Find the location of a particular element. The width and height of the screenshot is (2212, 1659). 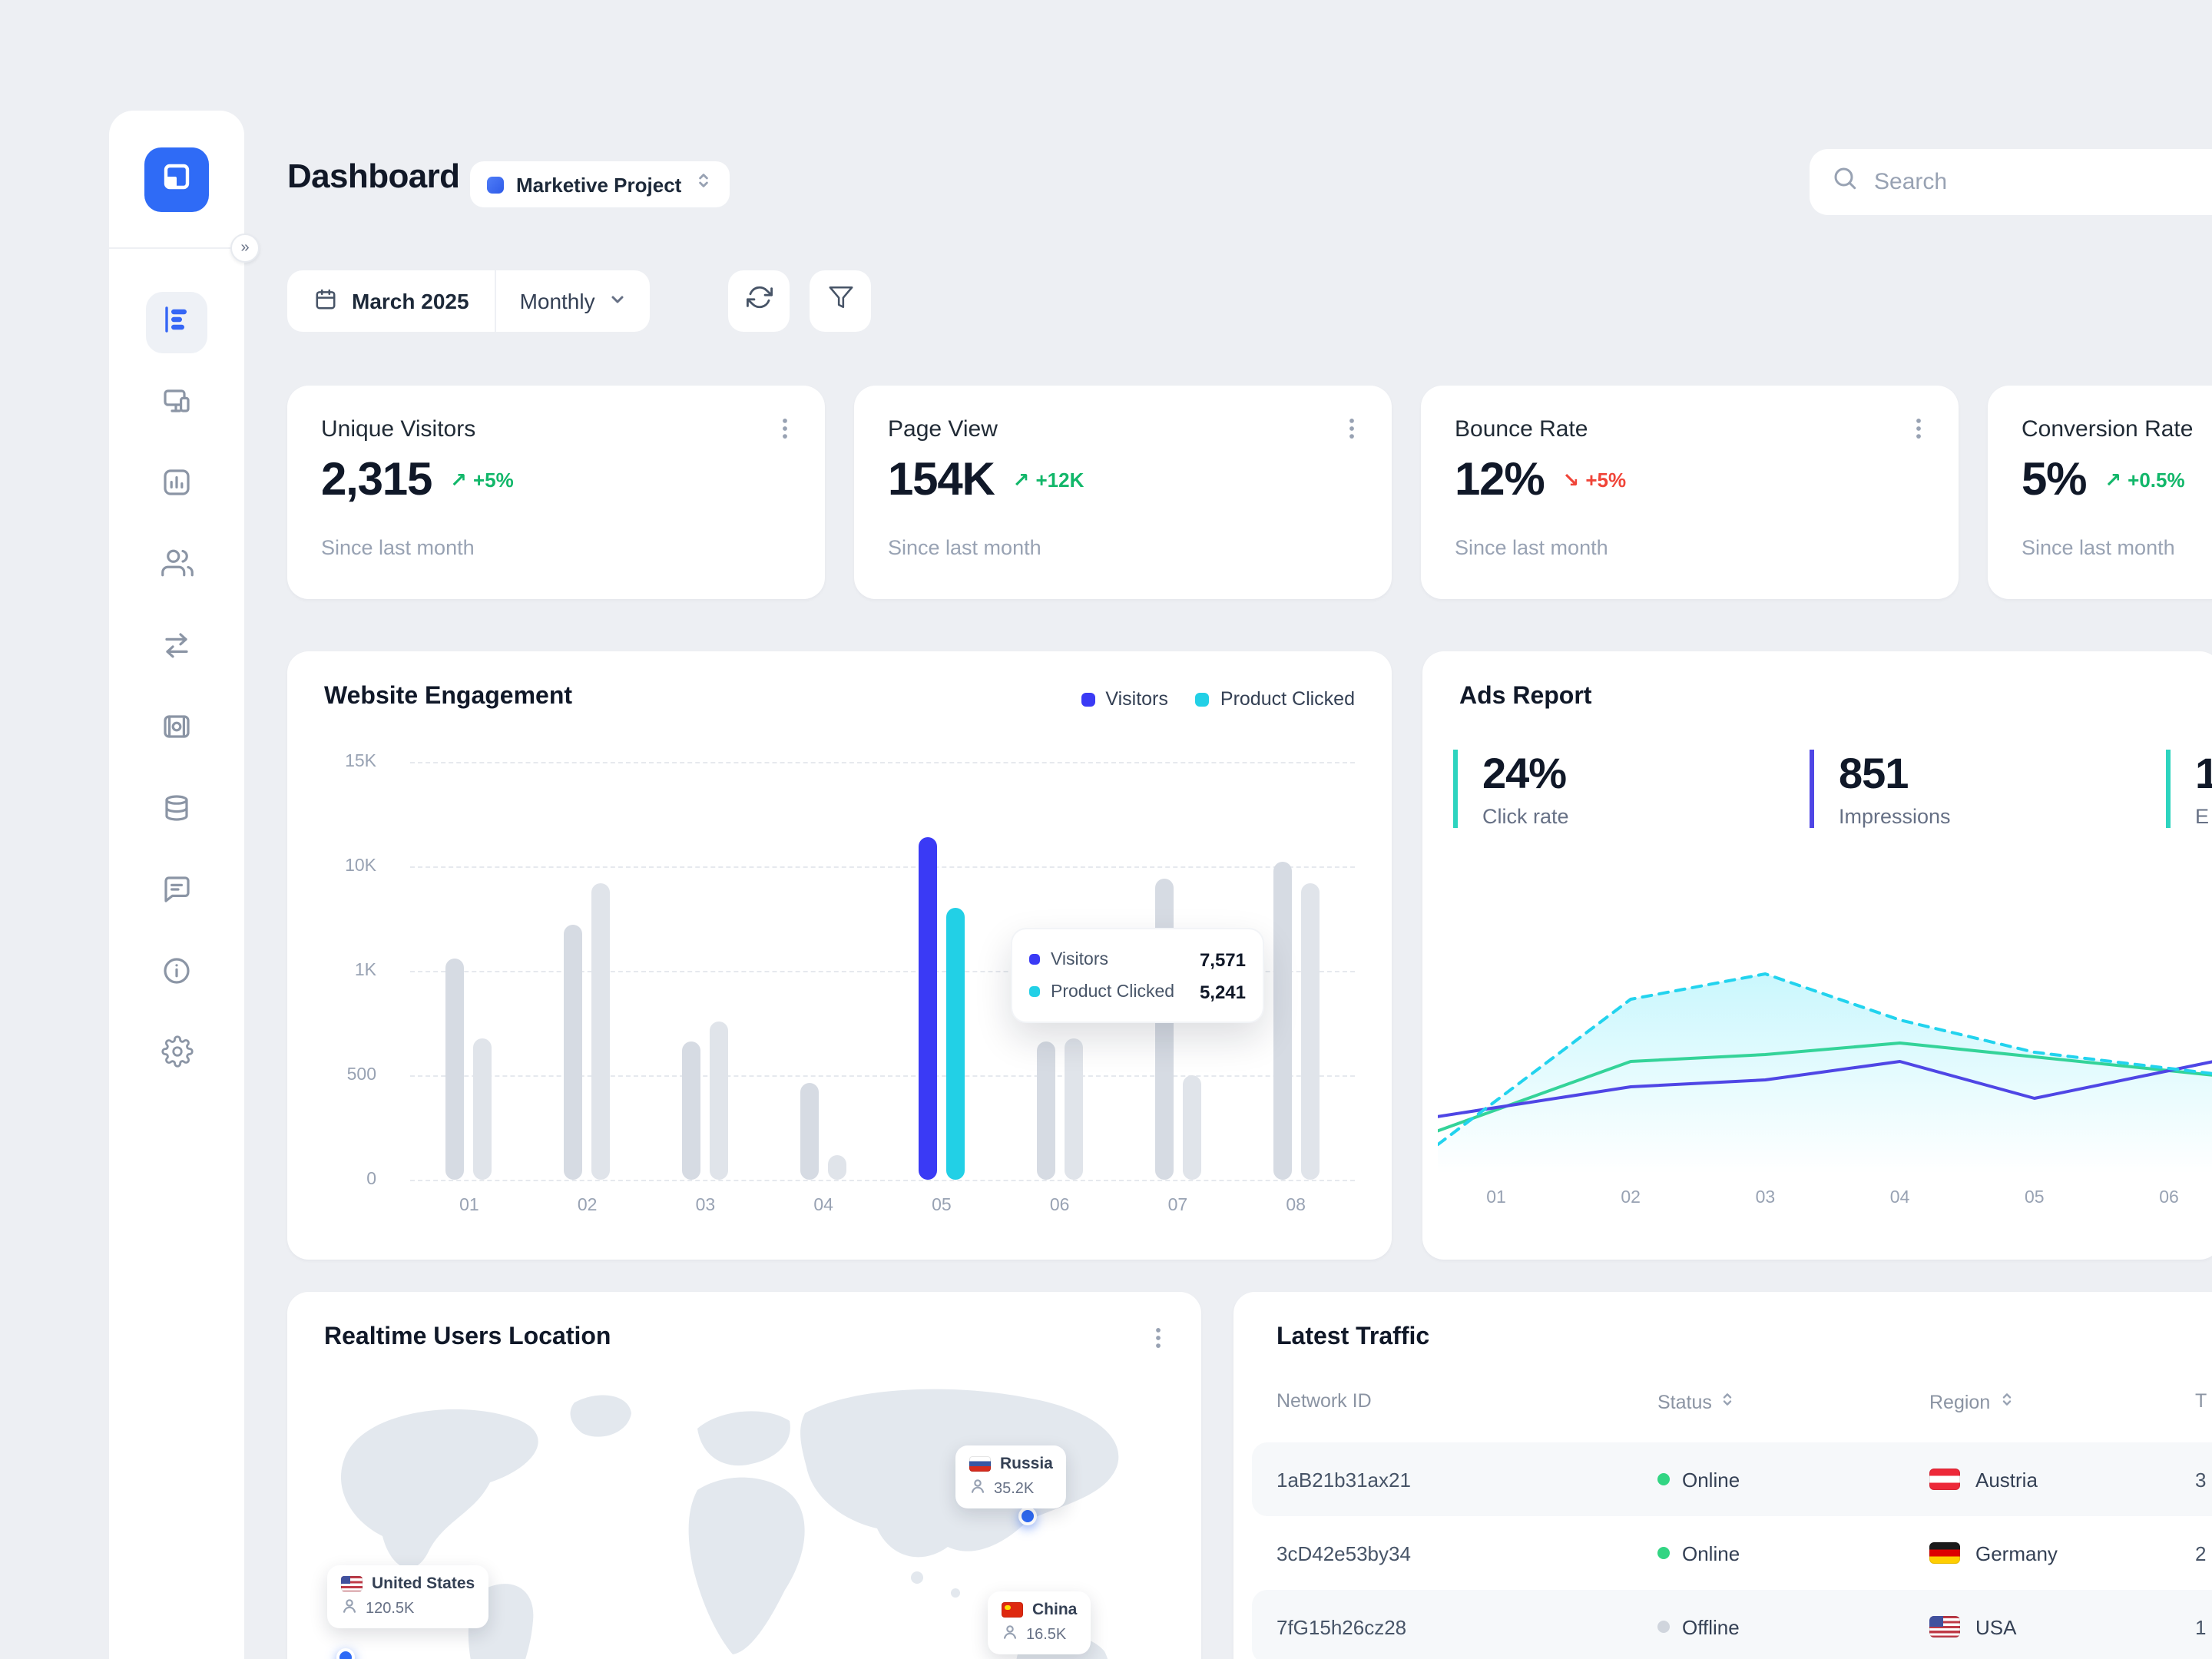

kpi-label: Bounce Rate is located at coordinates (1522, 429).